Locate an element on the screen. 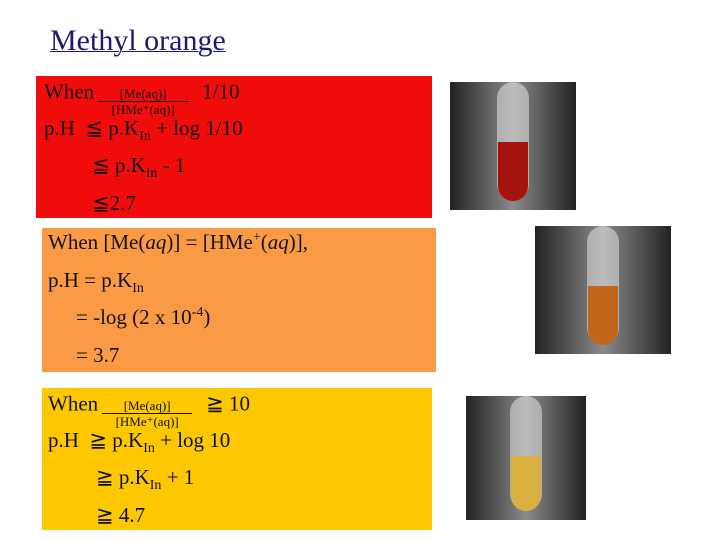 This screenshot has height=540, width=720. text: ≧ 10 is located at coordinates (228, 403).